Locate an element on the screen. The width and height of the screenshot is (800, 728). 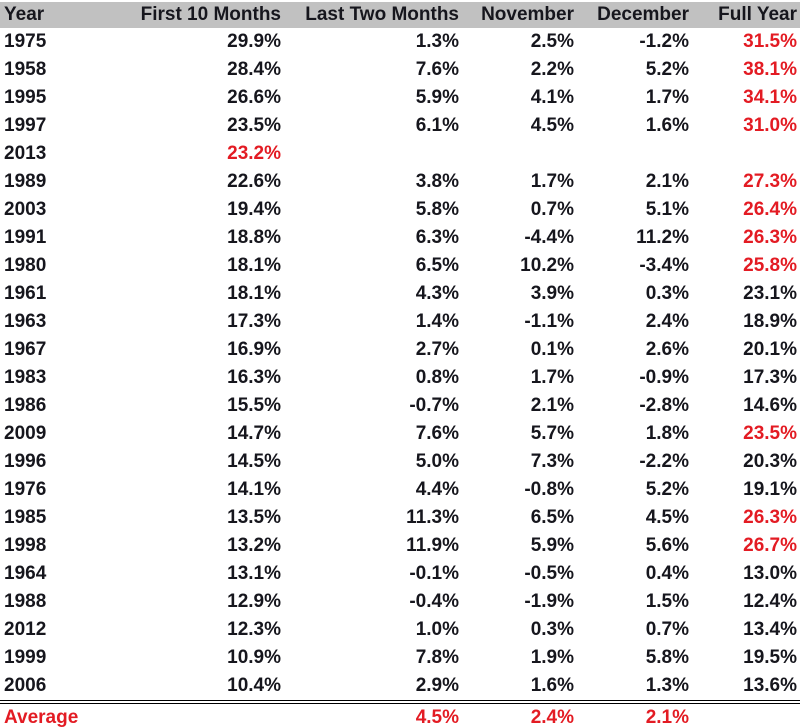
value-cell: 23.5% is located at coordinates (770, 433).